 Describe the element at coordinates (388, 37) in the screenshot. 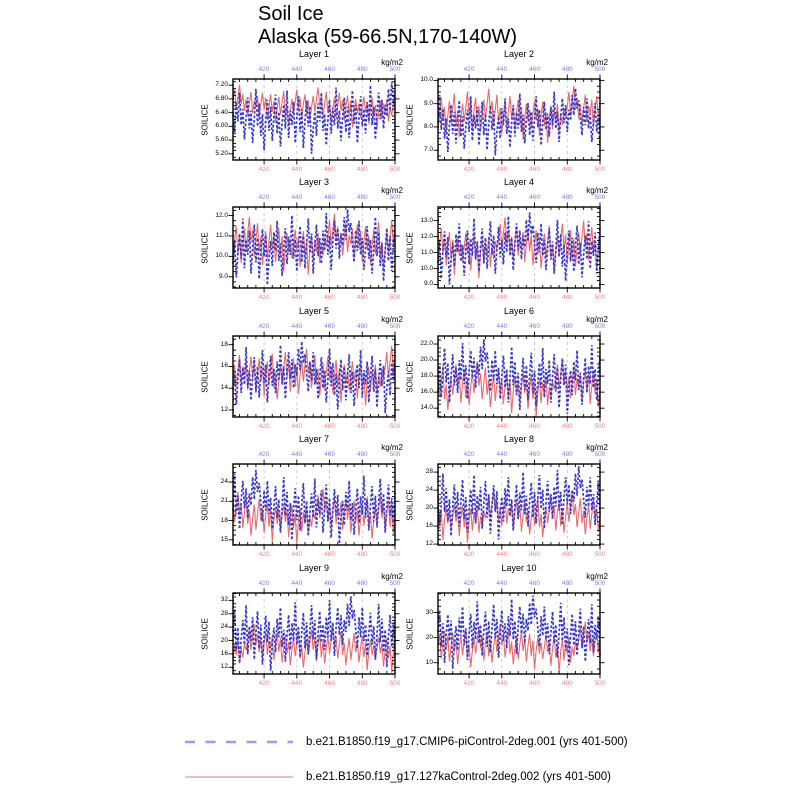

I see `title-line2: Alaska (59-66.5N,170-140W)` at that location.